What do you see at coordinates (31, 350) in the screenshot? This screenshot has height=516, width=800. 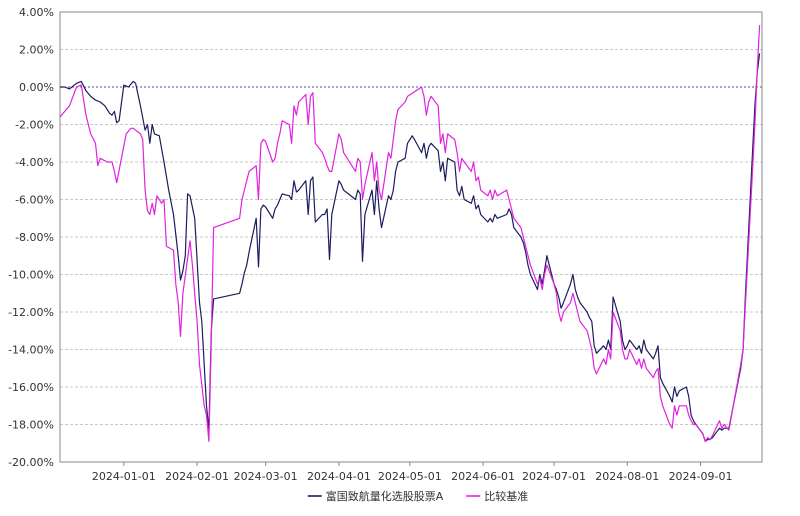 I see `y-tick-label: -14.00%` at bounding box center [31, 350].